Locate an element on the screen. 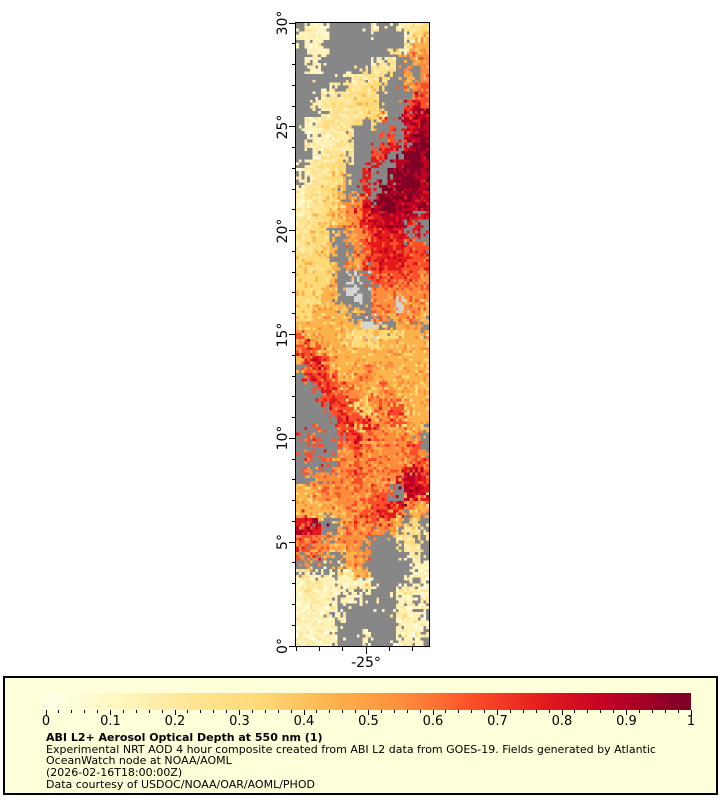 The width and height of the screenshot is (720, 800). colorbar-tick-label: 0.5 is located at coordinates (368, 721).